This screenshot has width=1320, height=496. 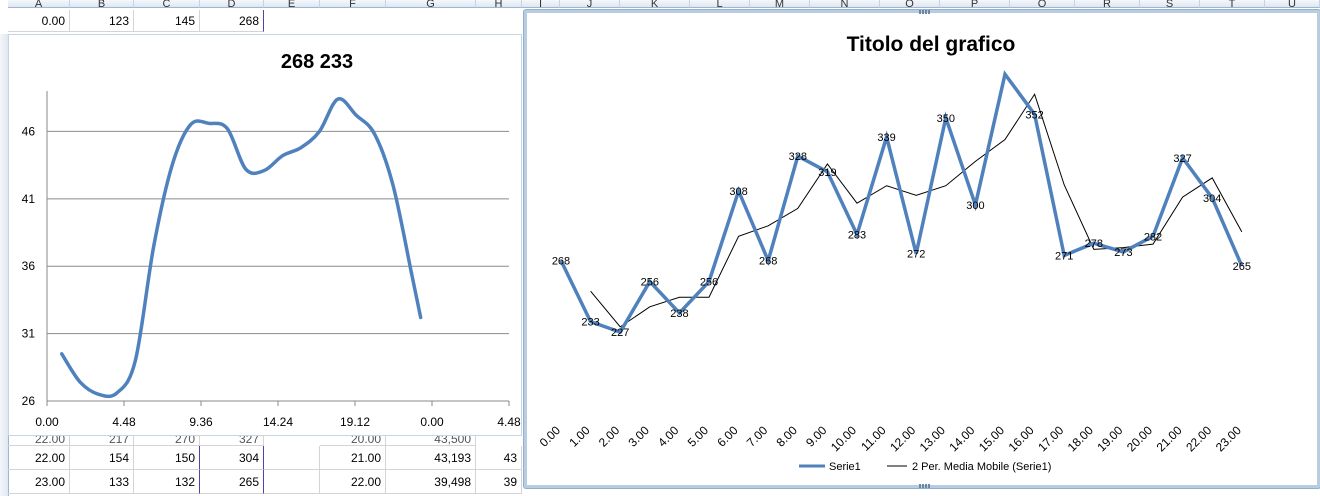 I want to click on cell-23-b: 133, so click(x=102, y=482).